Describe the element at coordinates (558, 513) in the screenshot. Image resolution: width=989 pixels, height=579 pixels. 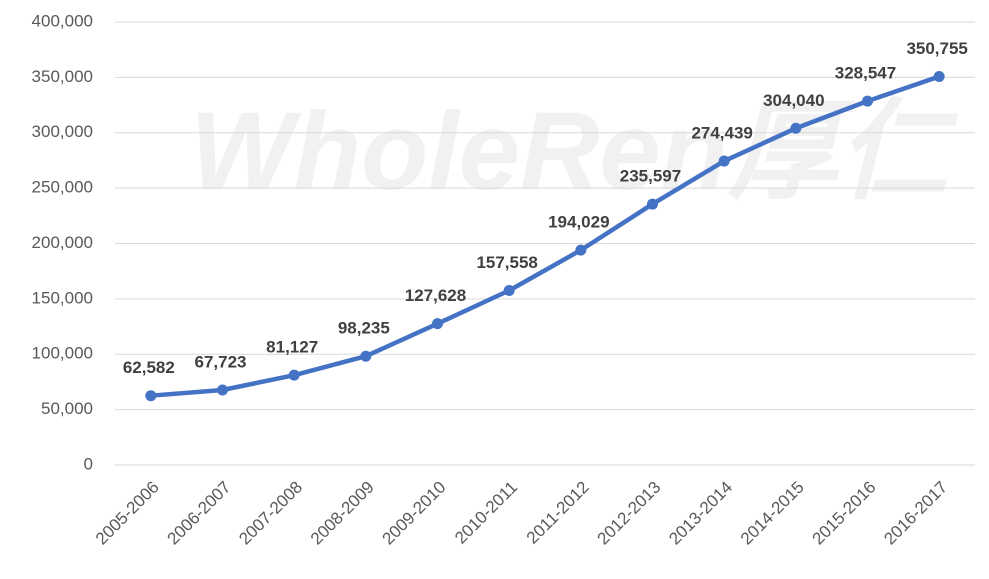
I see `x-tick-label: 2011-2012` at that location.